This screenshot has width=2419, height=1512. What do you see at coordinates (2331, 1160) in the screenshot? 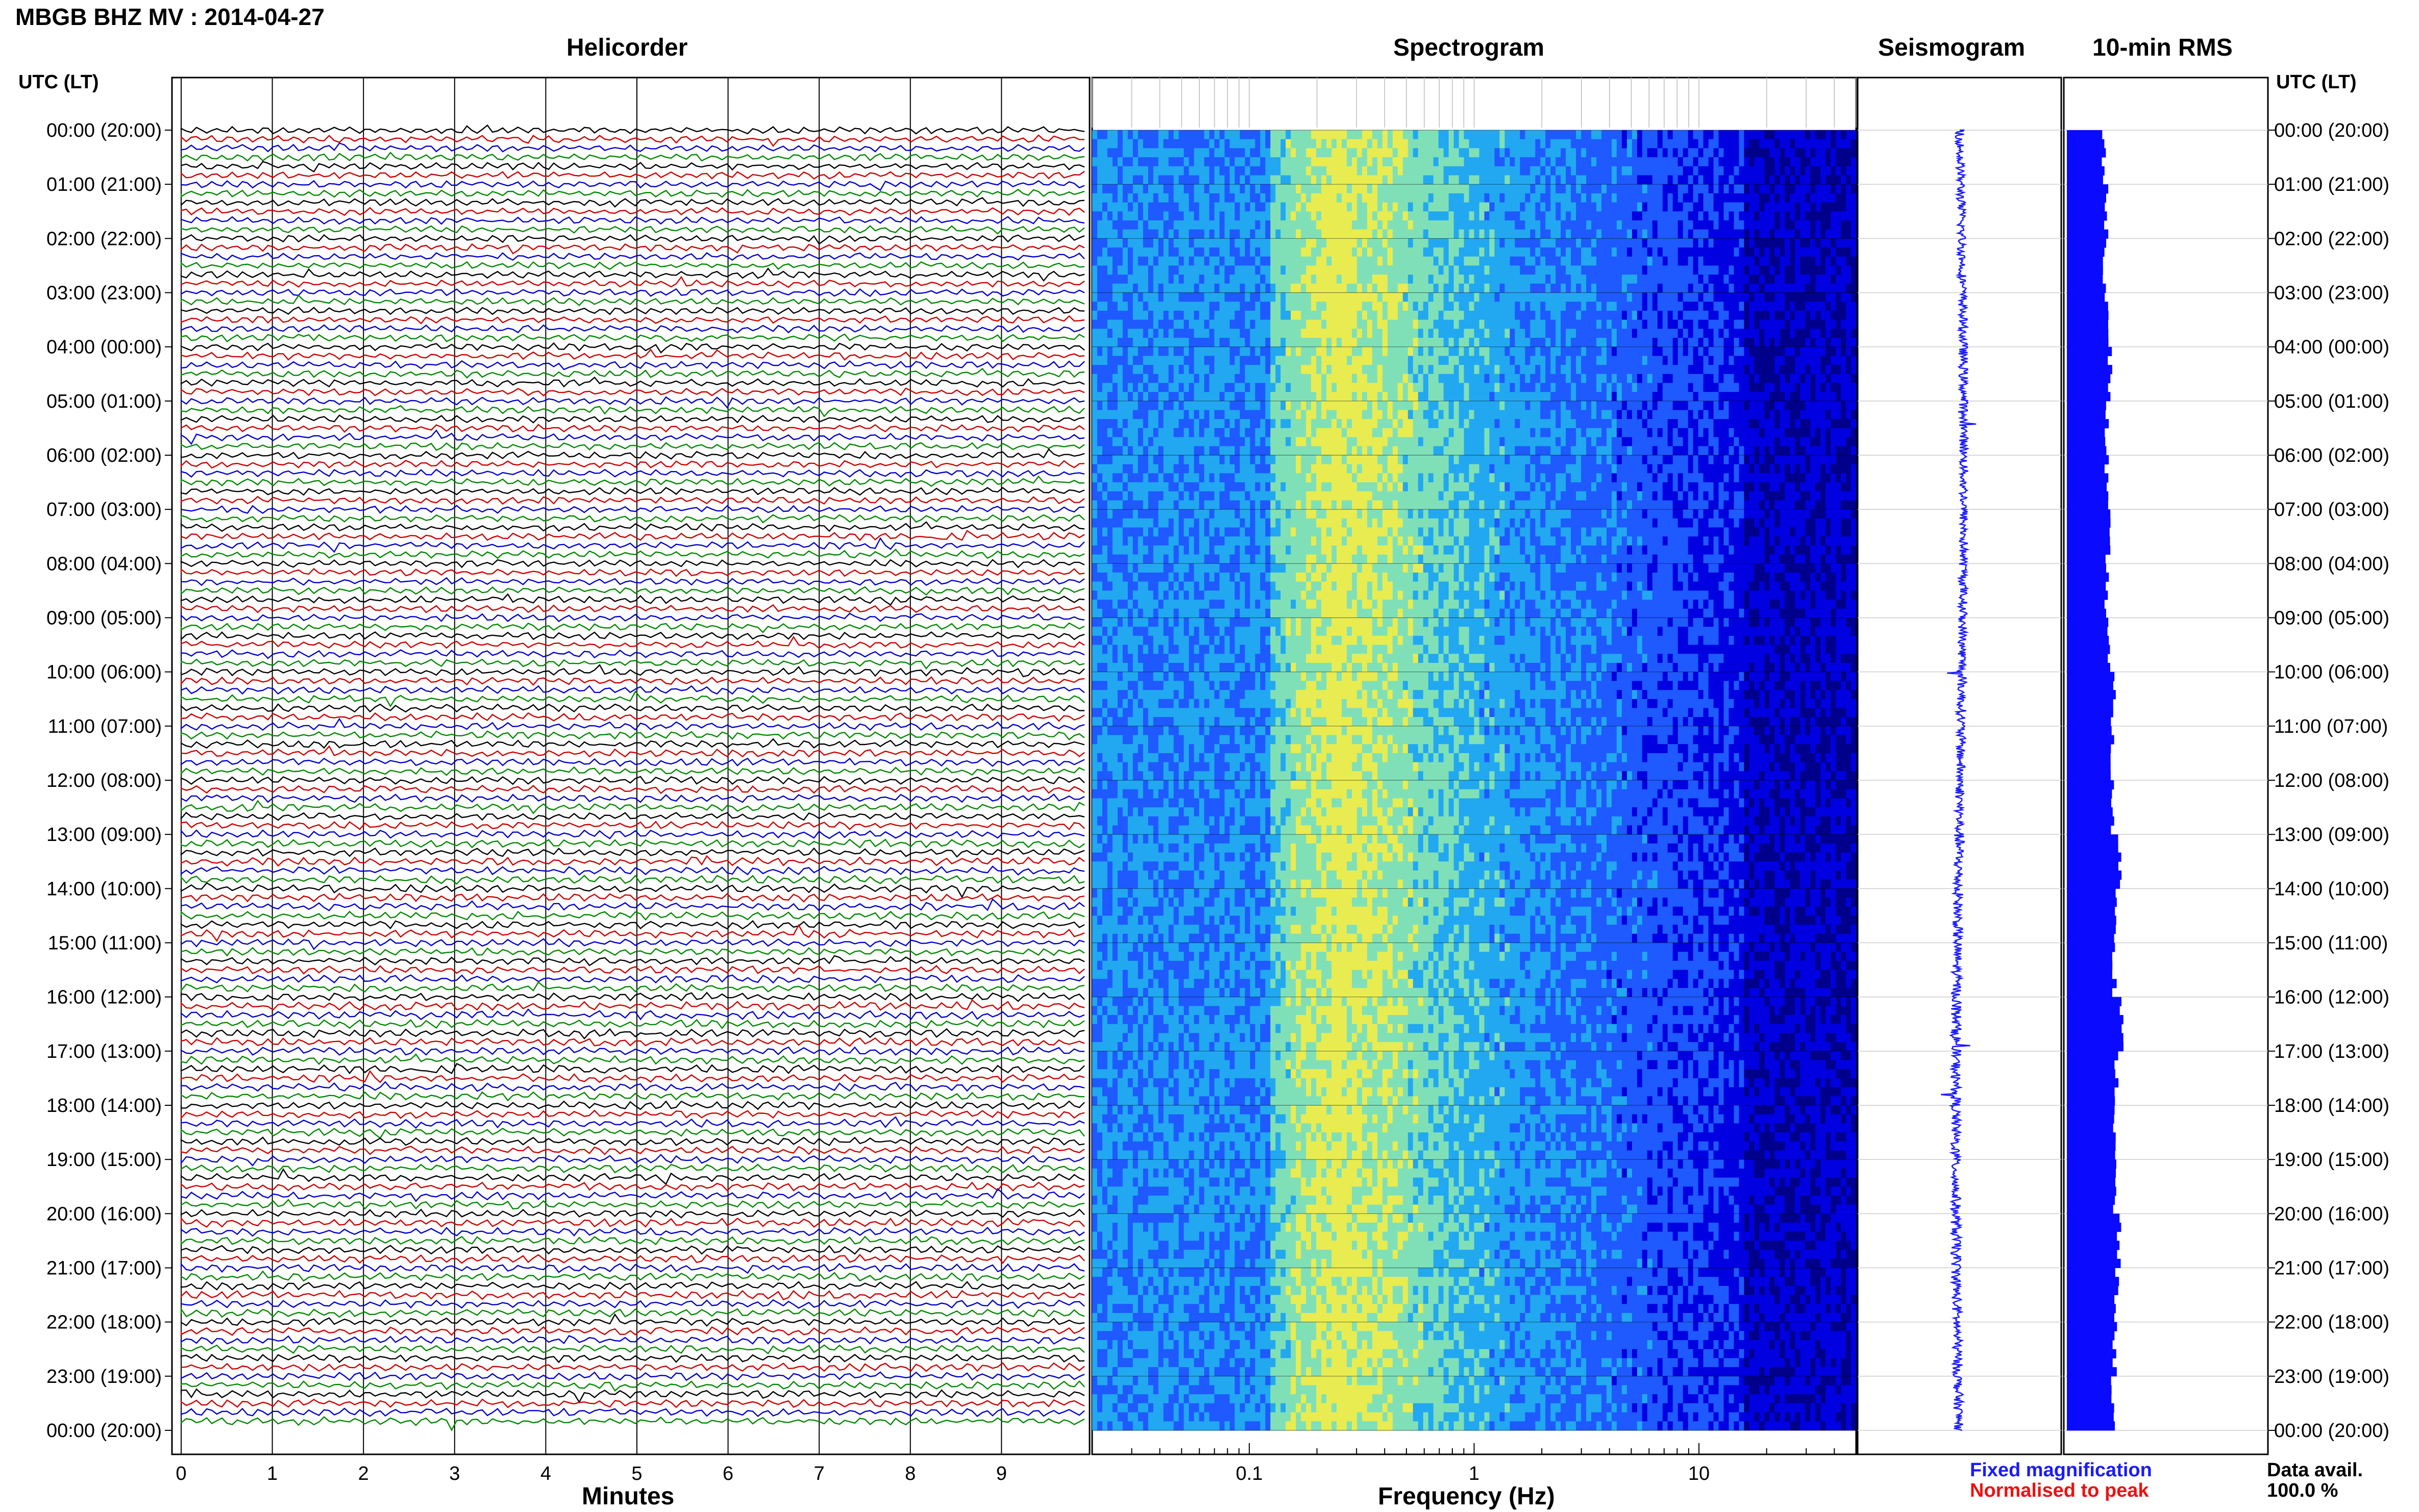
I see `time-label-right: 19:00 (15:00)` at bounding box center [2331, 1160].